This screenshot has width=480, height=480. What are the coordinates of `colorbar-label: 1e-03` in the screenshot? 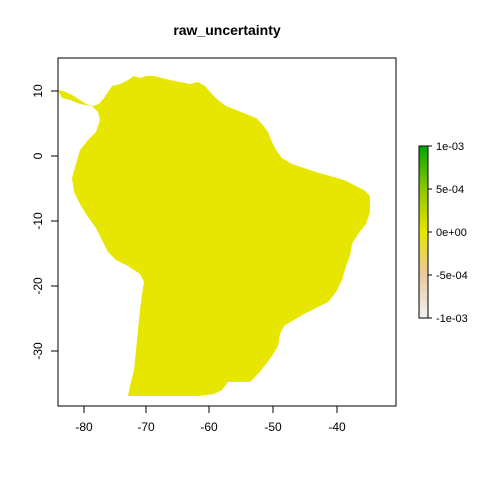 It's located at (450, 147).